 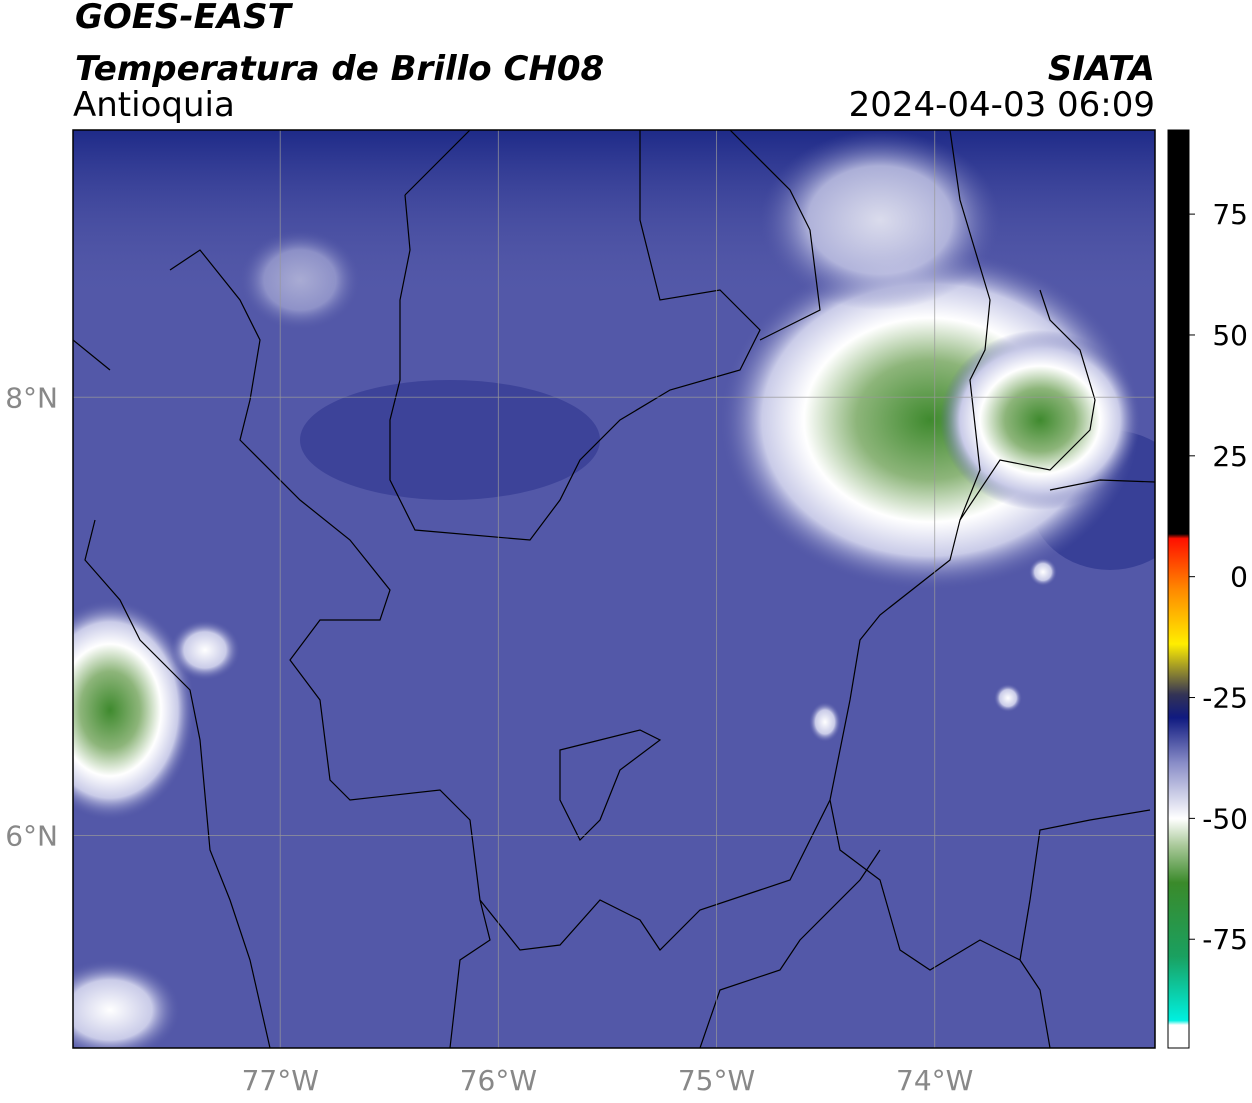 I want to click on lon-tick-label: 74°W, so click(x=934, y=1080).